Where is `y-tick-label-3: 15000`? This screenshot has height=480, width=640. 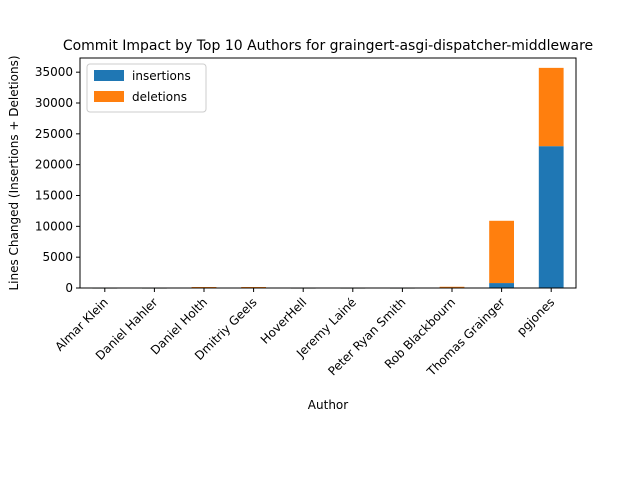 y-tick-label-3: 15000 is located at coordinates (54, 196).